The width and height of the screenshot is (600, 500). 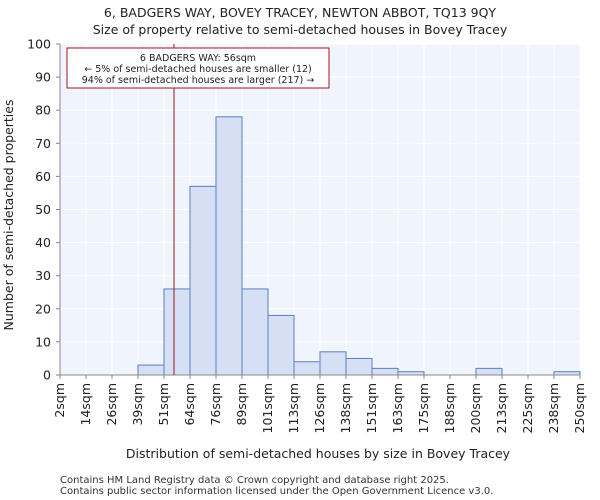 I want to click on y-axis-label: Number of semi-detached properties, so click(x=8, y=215).